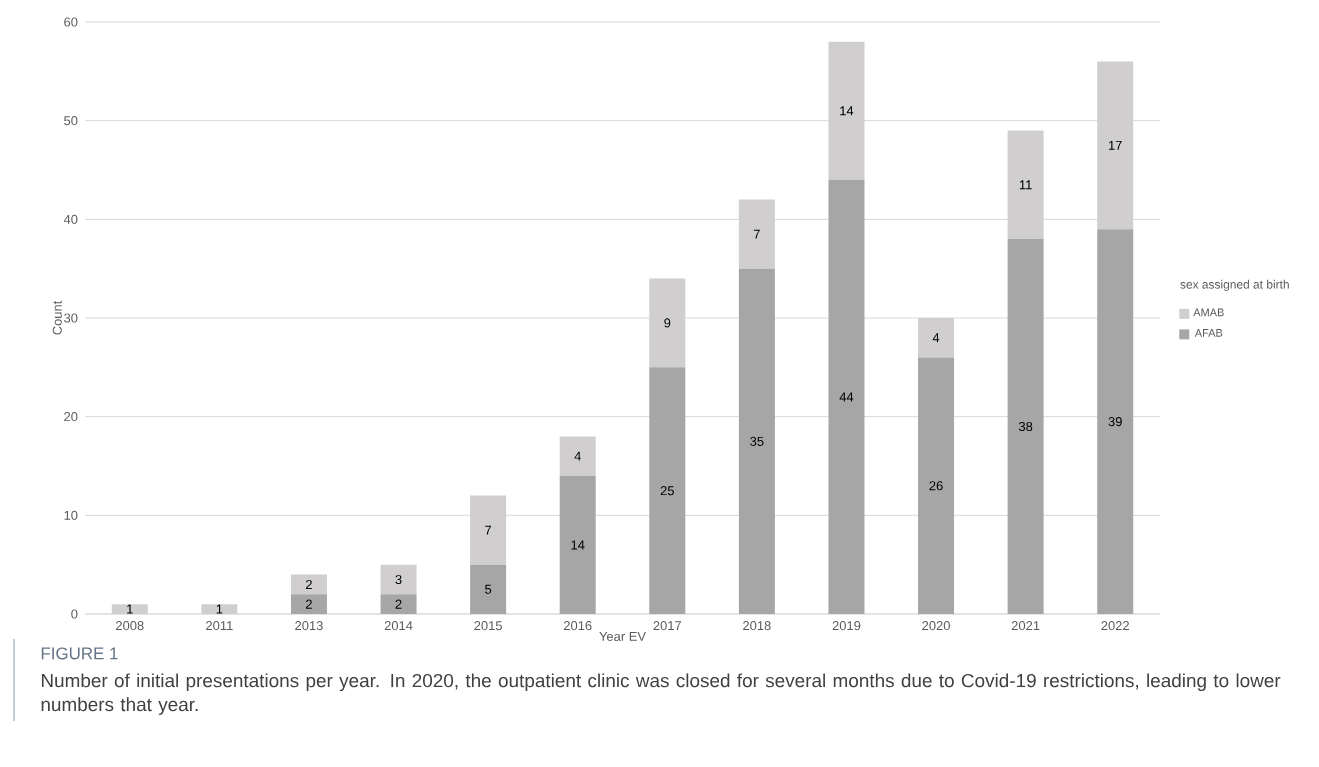  Describe the element at coordinates (577, 626) in the screenshot. I see `x-tick-label: 2016` at that location.